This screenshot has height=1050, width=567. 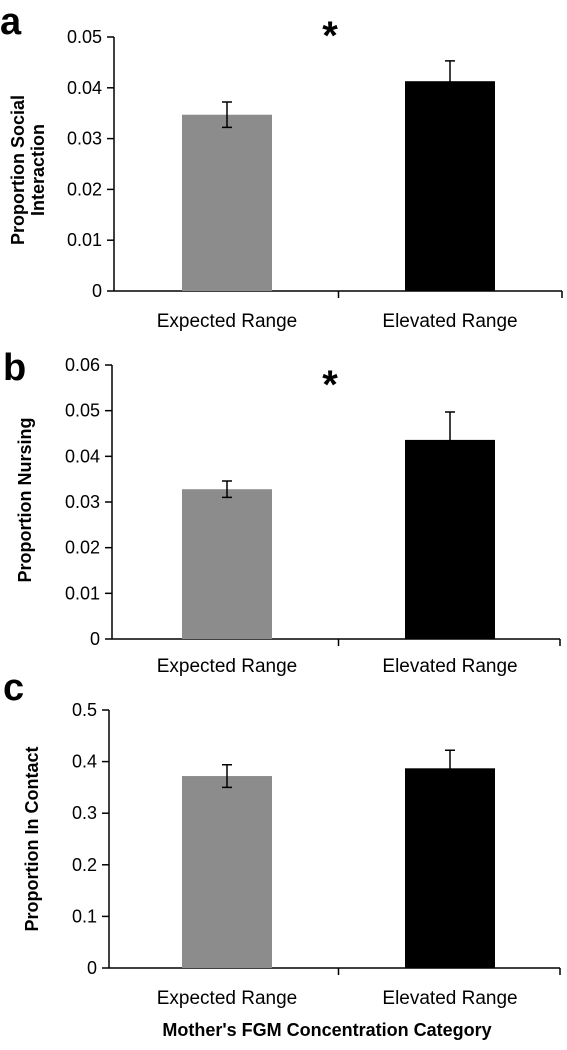 I want to click on x-axis-title: Mother's FGM Concentration Category, so click(x=326, y=1030).